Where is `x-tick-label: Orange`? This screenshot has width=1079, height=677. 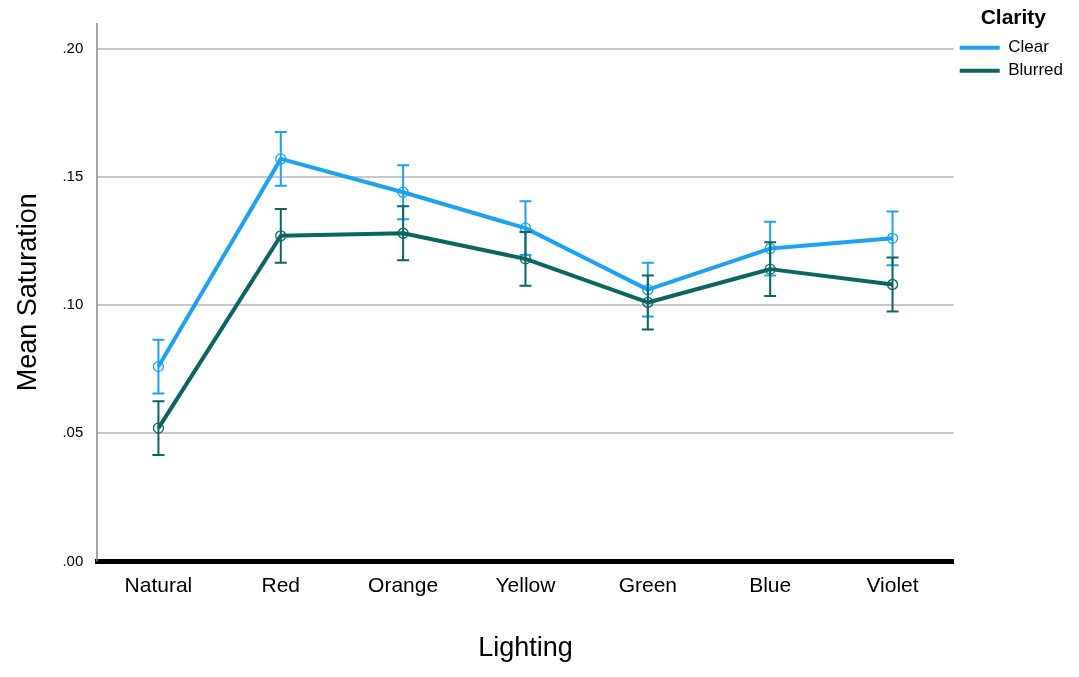 x-tick-label: Orange is located at coordinates (403, 584).